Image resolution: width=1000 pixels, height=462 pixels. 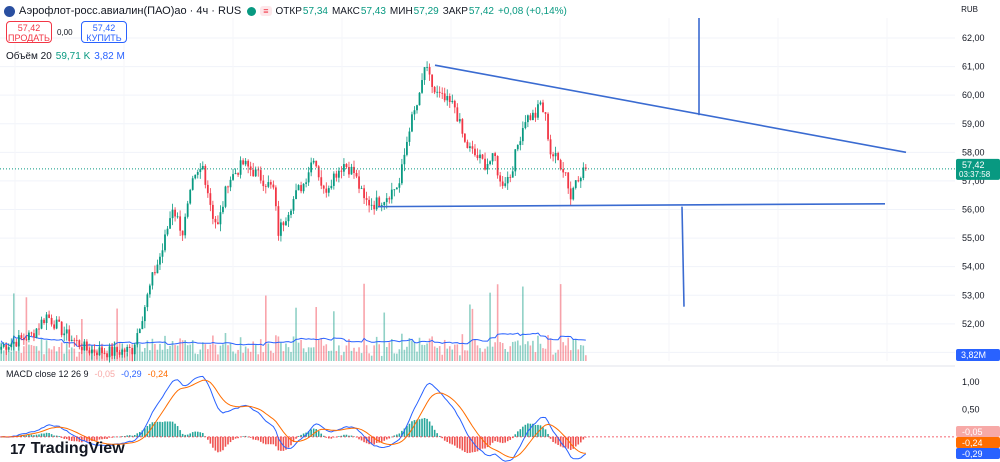 I want to click on macd-axis: 1,00 0,50, so click(x=971, y=396).